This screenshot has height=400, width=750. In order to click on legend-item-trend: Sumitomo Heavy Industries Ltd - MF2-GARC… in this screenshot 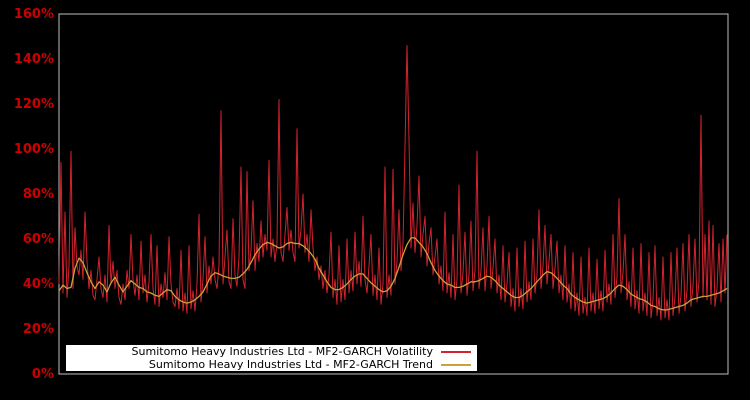, I will do `click(271, 364)`.